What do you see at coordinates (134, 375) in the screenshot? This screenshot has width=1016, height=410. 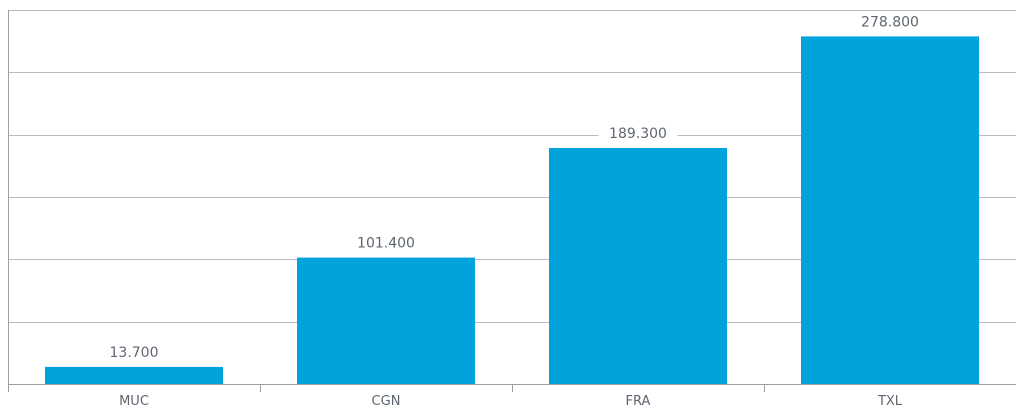 I see `bar-muc` at bounding box center [134, 375].